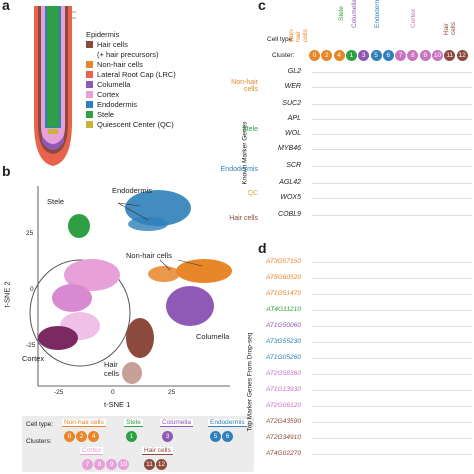  Describe the element at coordinates (114, 84) in the screenshot. I see `legend-label: Columella` at that location.